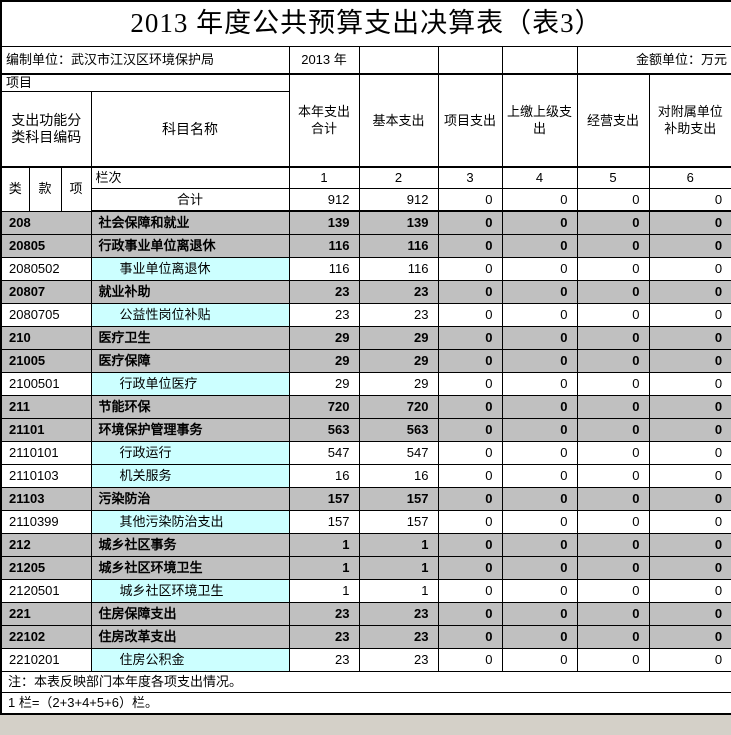  What do you see at coordinates (470, 200) in the screenshot?
I see `total-value: 0` at bounding box center [470, 200].